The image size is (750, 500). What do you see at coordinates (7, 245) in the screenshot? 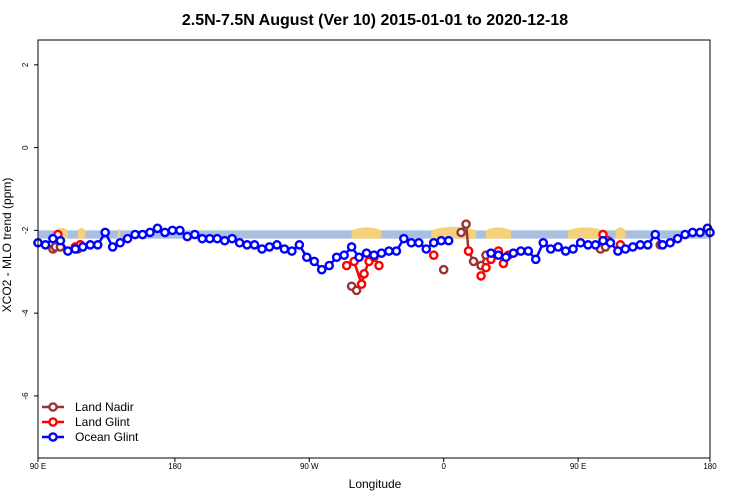
I see `y-axis-label: XCO2 - MLO trend (ppm)` at bounding box center [7, 245].